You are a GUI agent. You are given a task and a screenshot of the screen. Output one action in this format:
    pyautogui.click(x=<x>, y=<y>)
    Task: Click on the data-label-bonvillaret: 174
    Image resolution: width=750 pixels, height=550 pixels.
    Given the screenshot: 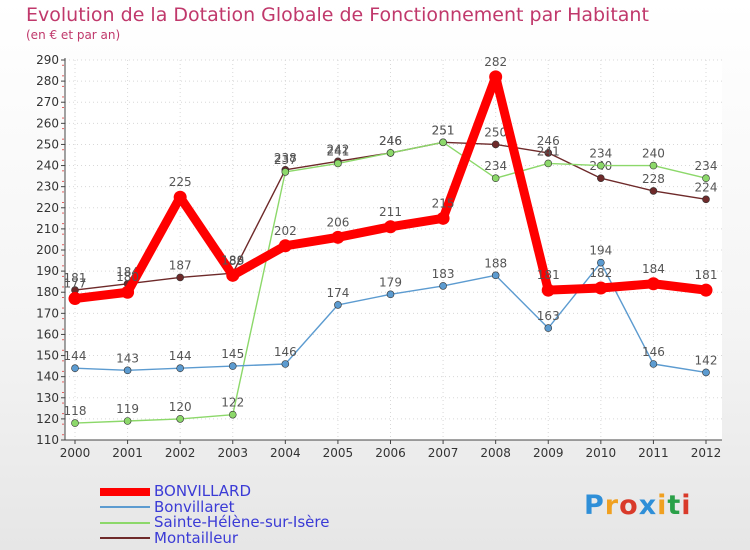 What is the action you would take?
    pyautogui.click(x=337, y=293)
    